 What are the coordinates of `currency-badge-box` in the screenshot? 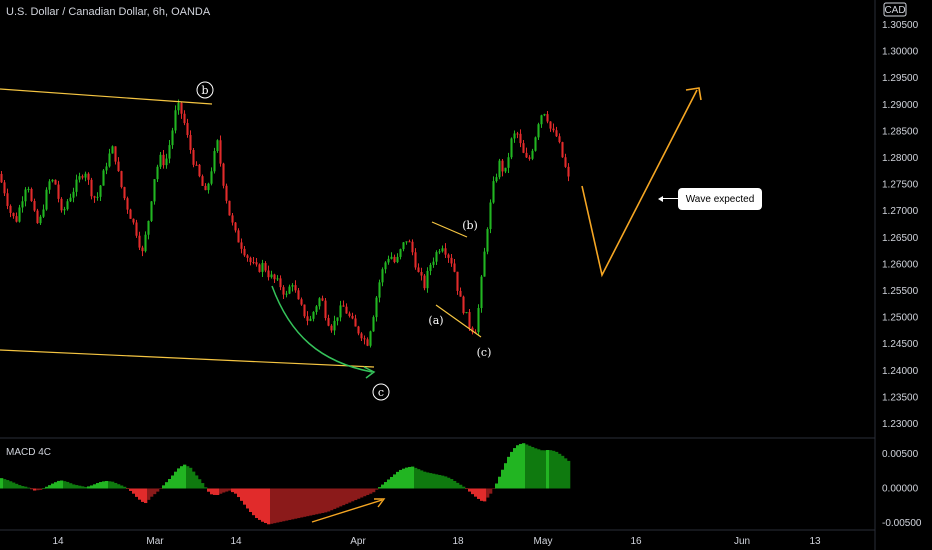 It's located at (895, 9).